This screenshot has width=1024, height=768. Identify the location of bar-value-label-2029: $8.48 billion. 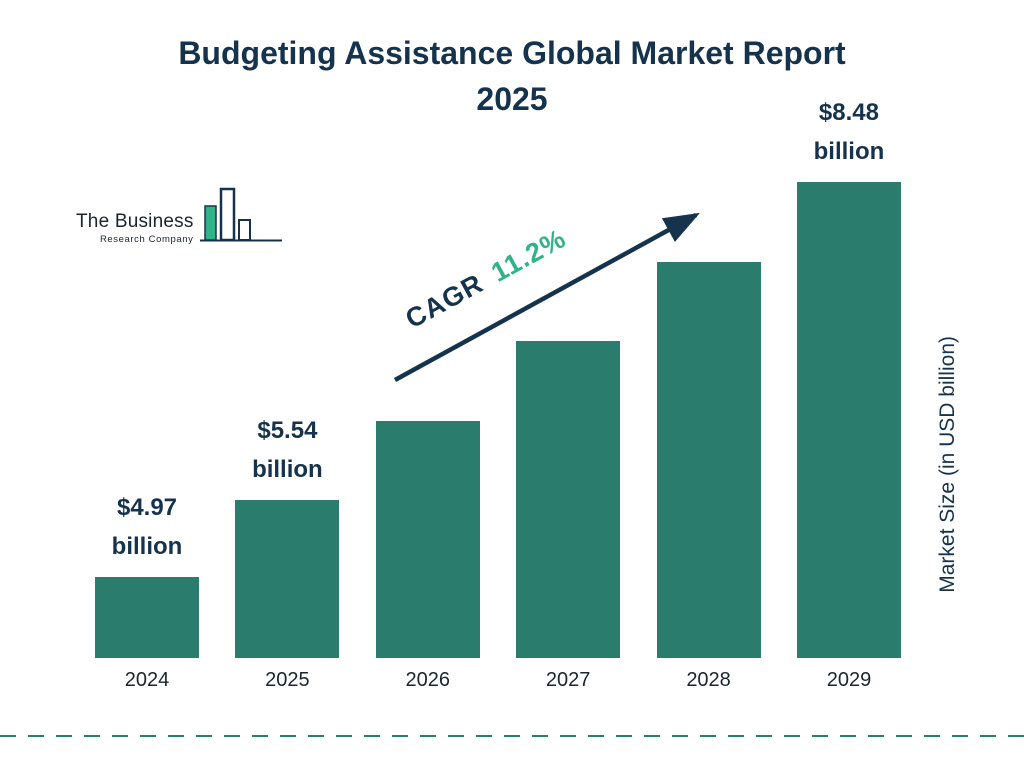
(849, 132).